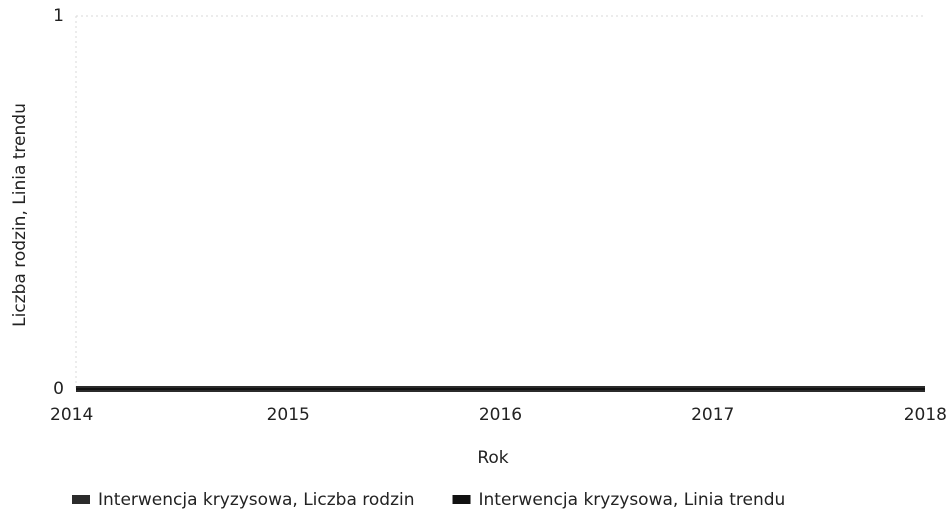 This screenshot has height=520, width=952. I want to click on x-tick-label: 2018, so click(925, 415).